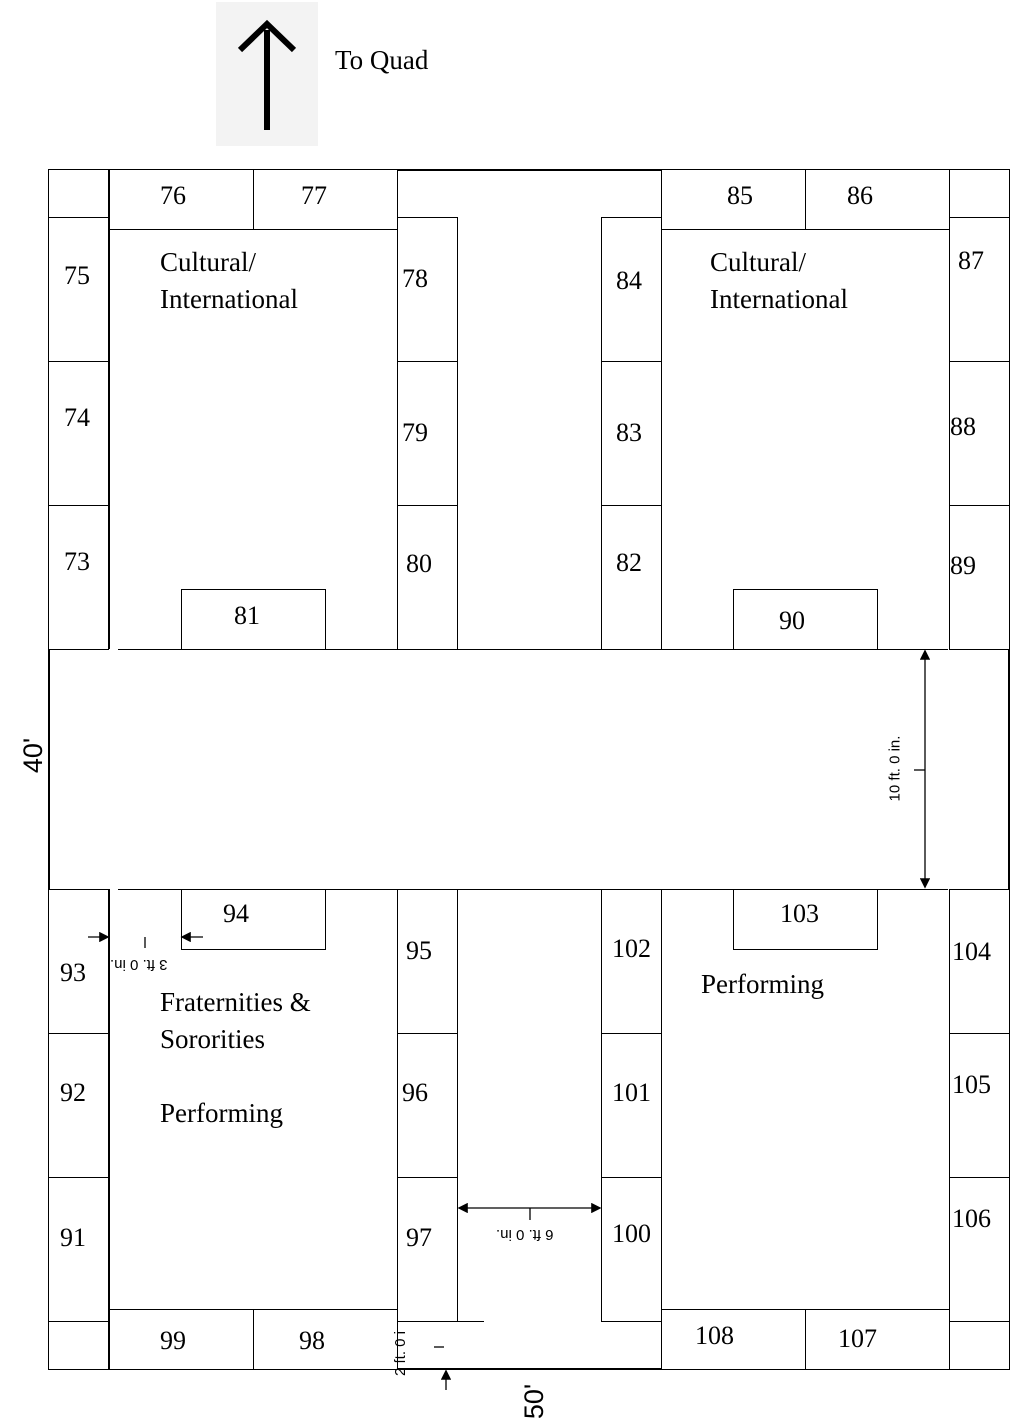 The image size is (1020, 1428). I want to click on booth-105: 105, so click(979, 1105).